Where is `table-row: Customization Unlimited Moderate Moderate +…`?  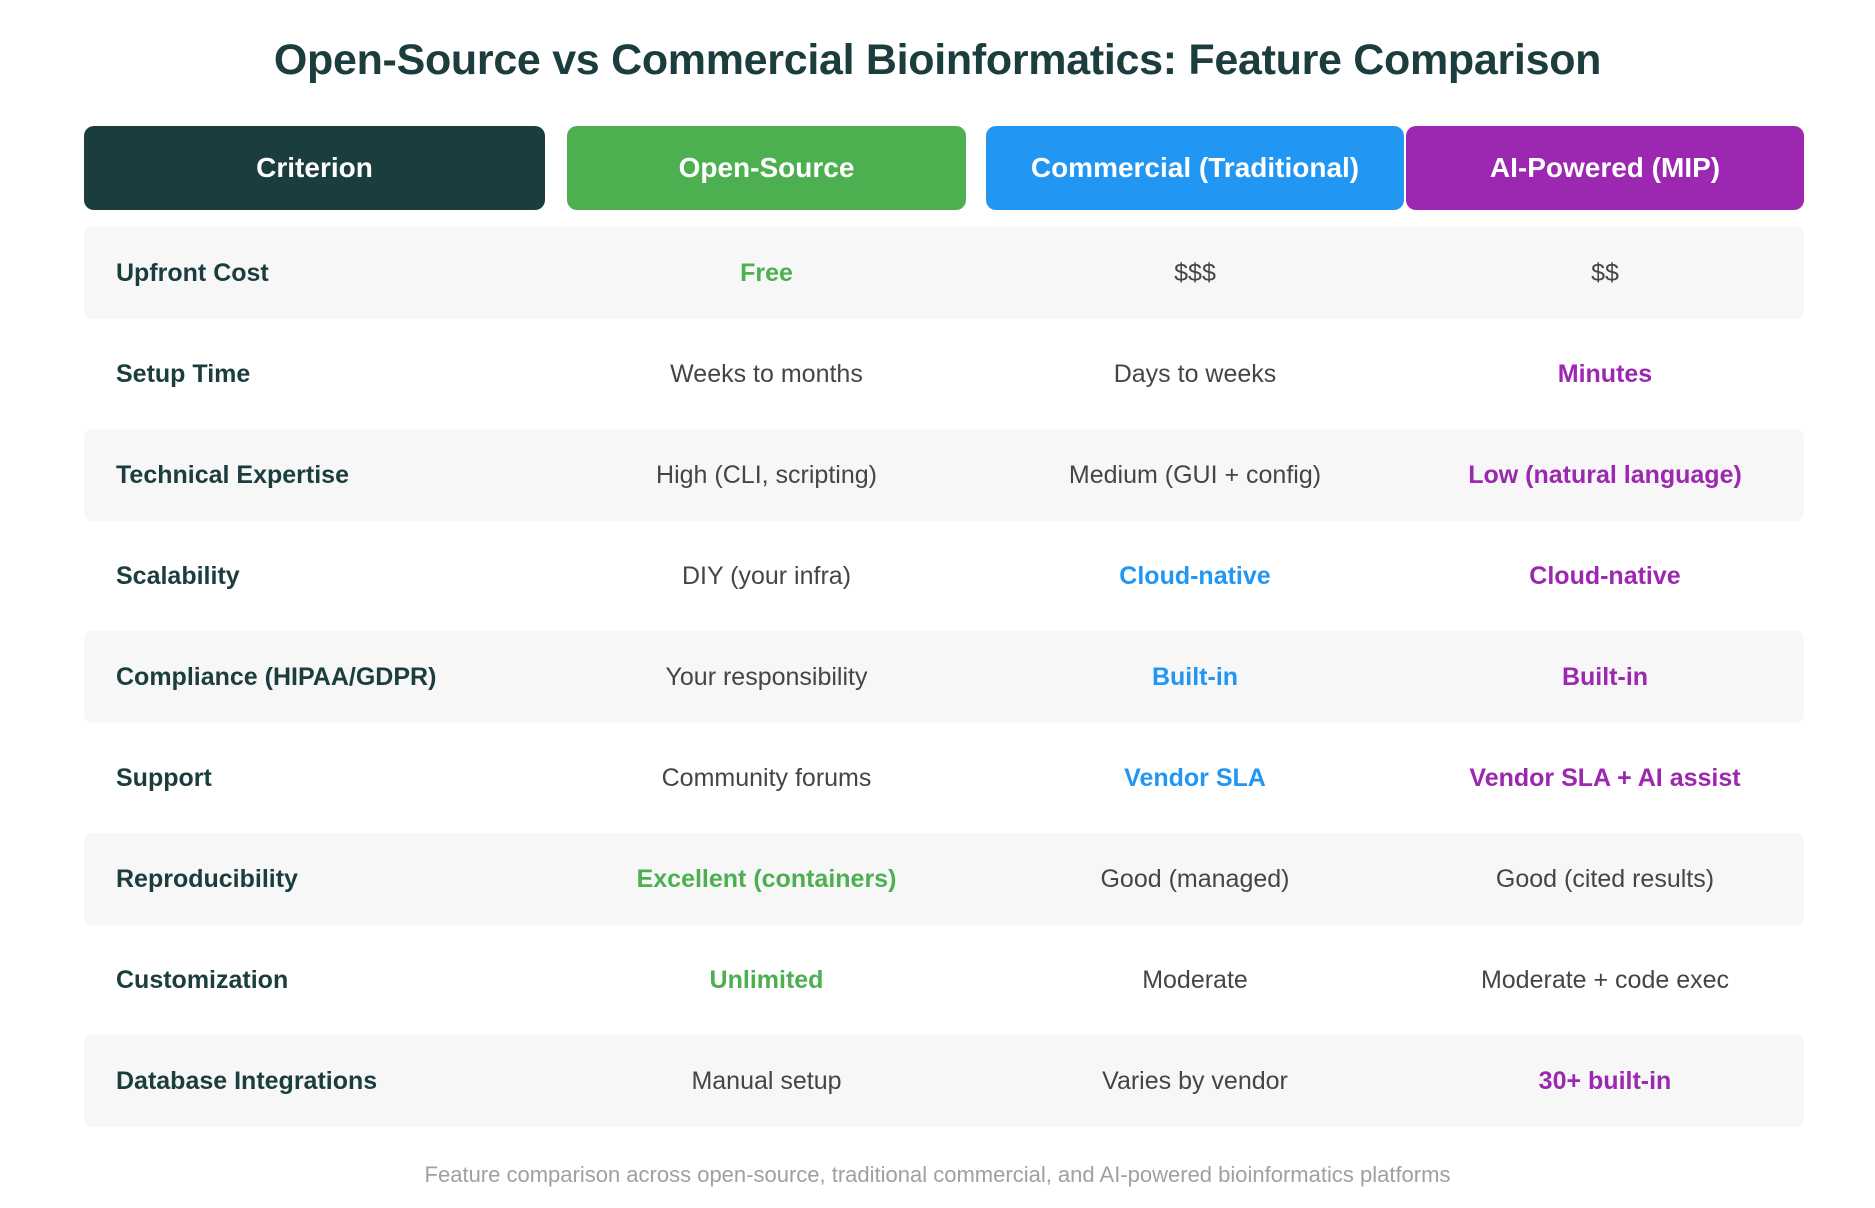
table-row: Customization Unlimited Moderate Moderate +… is located at coordinates (944, 980).